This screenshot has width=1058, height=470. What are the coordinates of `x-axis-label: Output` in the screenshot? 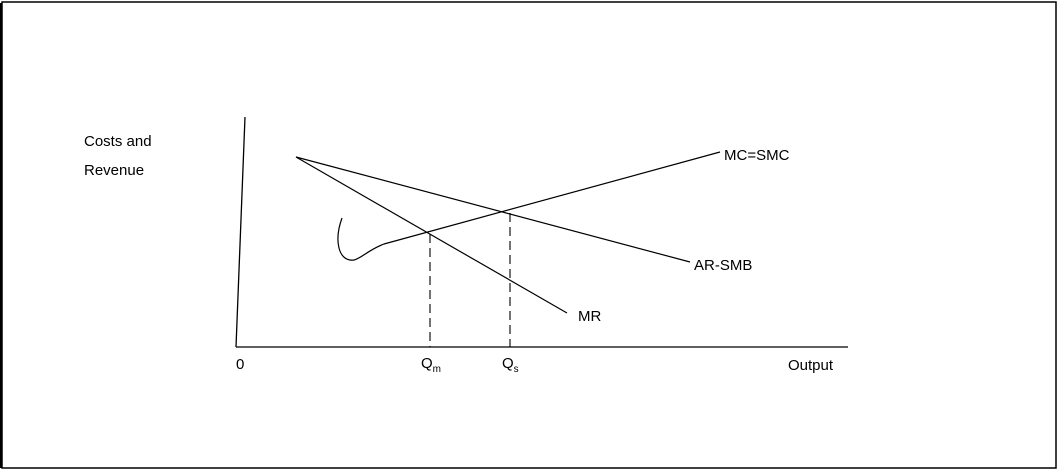 It's located at (811, 365).